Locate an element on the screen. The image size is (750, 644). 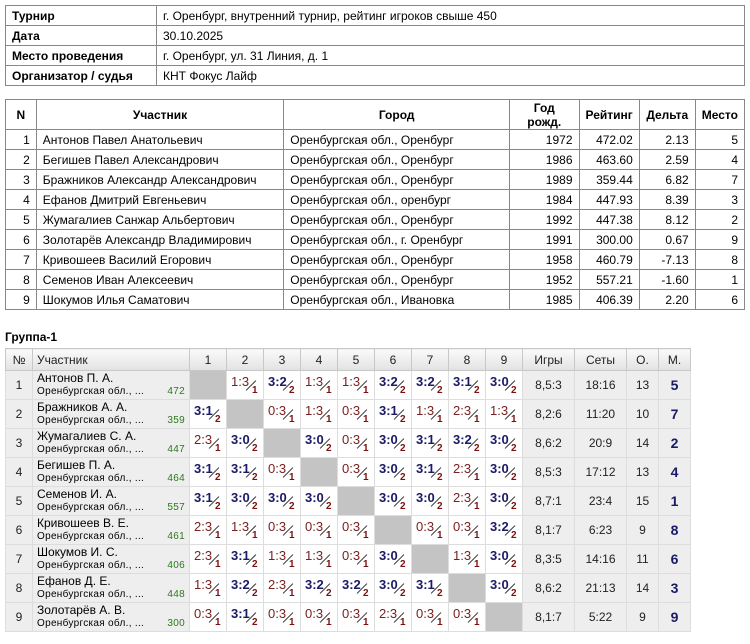
player-name: Антонов П. А. is located at coordinates (75, 378).